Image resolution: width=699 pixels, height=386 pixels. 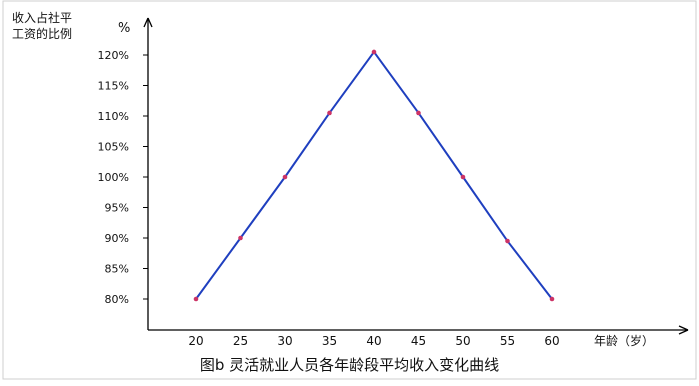 What do you see at coordinates (418, 341) in the screenshot?
I see `x-tick-label: 45` at bounding box center [418, 341].